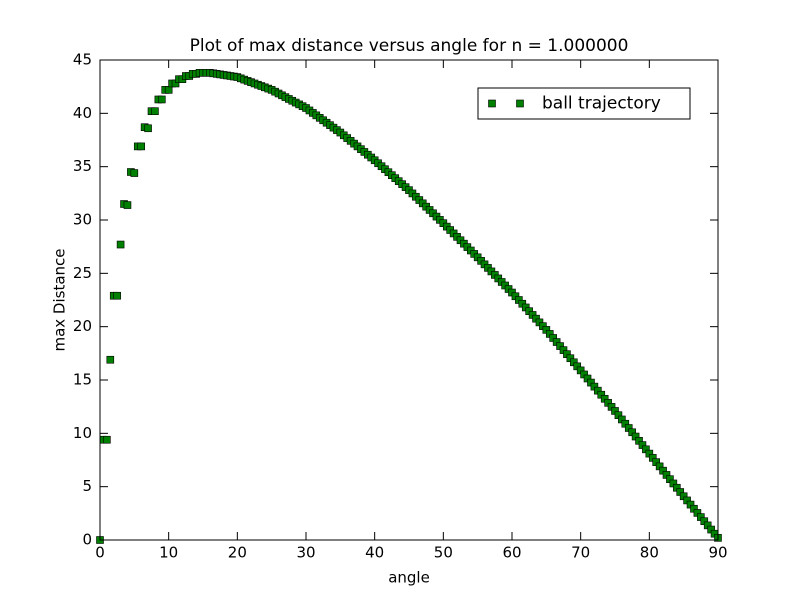 This screenshot has width=800, height=604. Describe the element at coordinates (305, 553) in the screenshot. I see `x-tick-label: 30` at that location.